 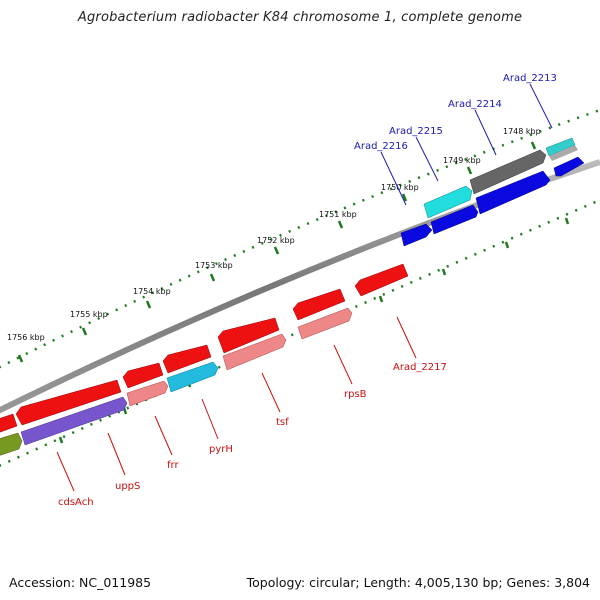 I want to click on gene-frr-red, so click(x=143, y=375).